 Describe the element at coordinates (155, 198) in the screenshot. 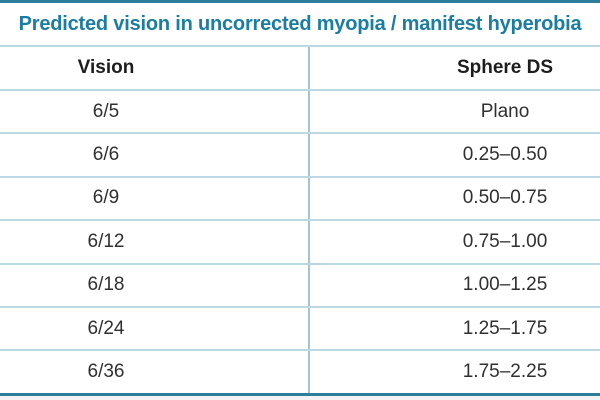

I see `vision-cell: 6/9` at that location.